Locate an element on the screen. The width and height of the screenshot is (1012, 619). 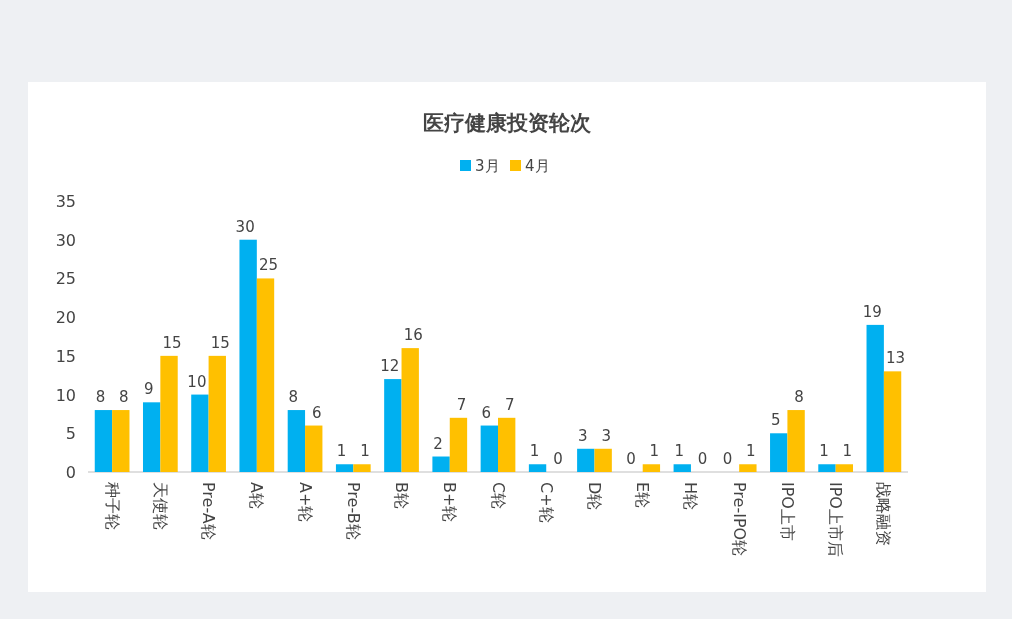
x-tick-label: C+轮 is located at coordinates (546, 502).